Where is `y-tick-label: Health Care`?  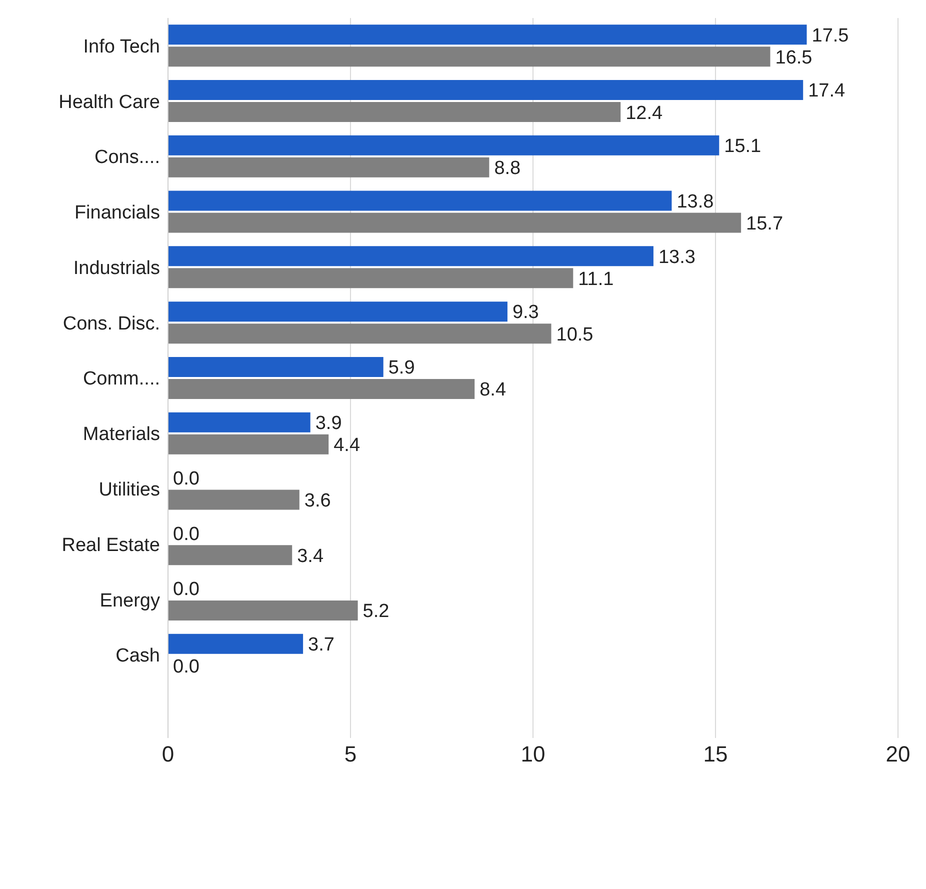
y-tick-label: Health Care is located at coordinates (109, 102).